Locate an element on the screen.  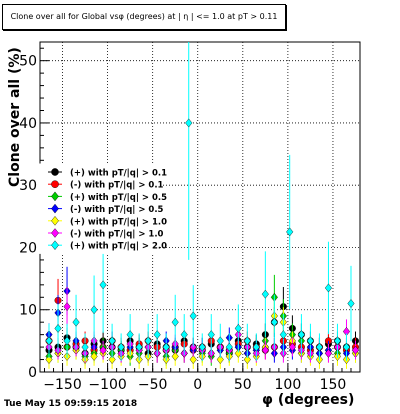
timestamp: Tue May 15 09:59:15 2018 is located at coordinates (71, 404).